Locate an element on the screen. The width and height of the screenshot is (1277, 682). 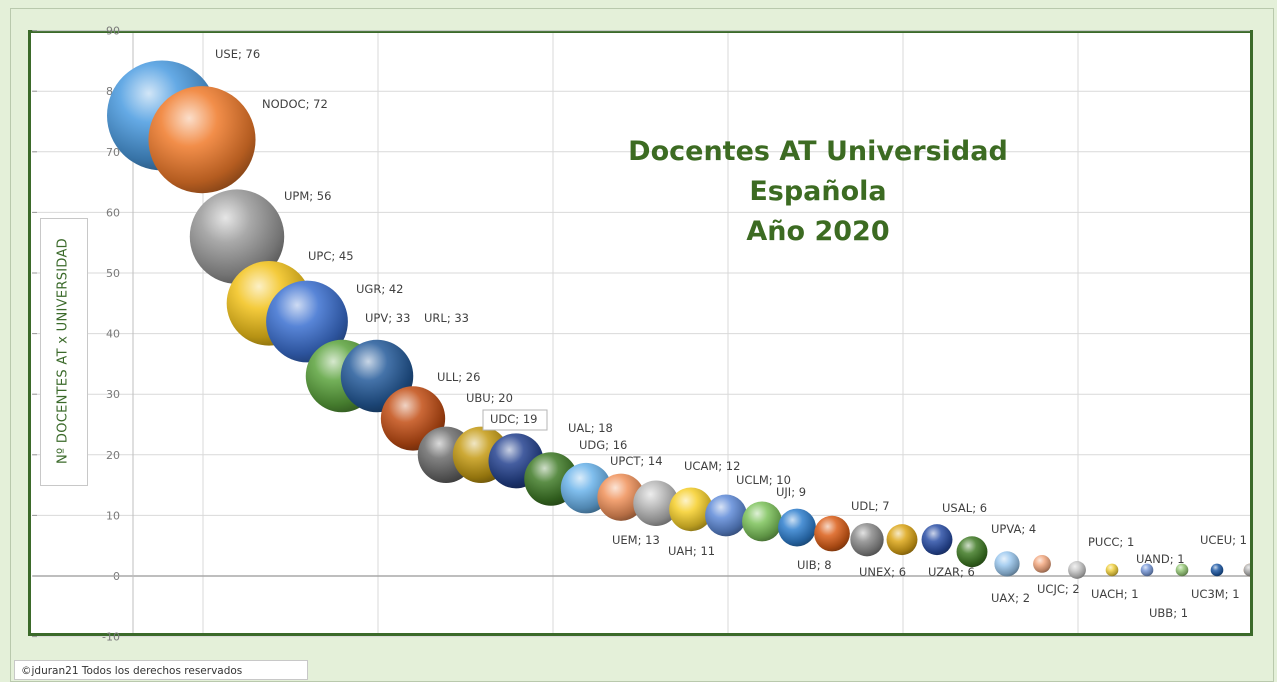
bubble-upct is located at coordinates (621, 497).